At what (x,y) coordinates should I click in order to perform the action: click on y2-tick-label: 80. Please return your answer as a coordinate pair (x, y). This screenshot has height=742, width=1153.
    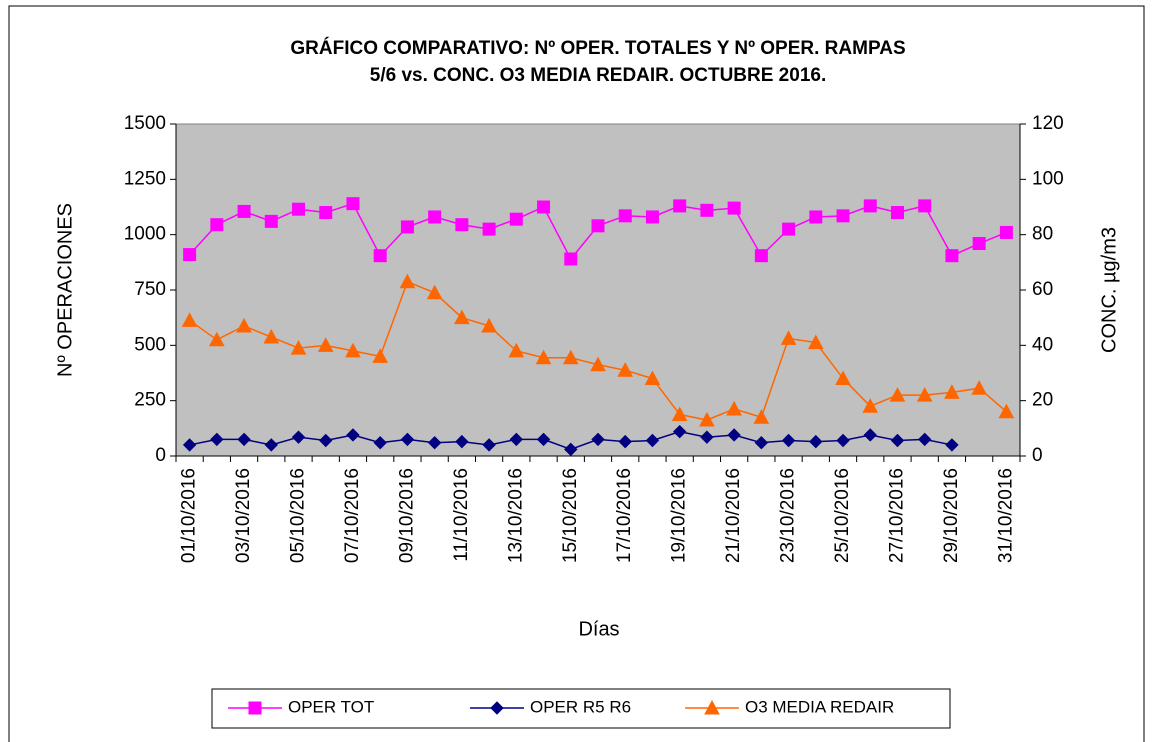
    Looking at the image, I should click on (1042, 234).